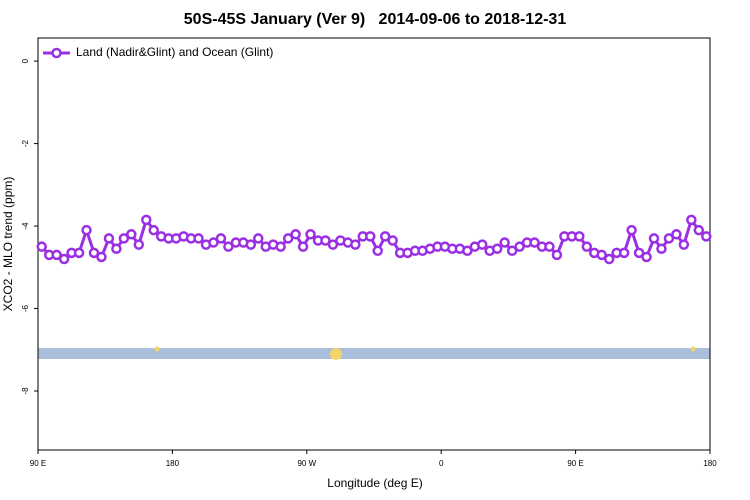 This screenshot has width=750, height=500. Describe the element at coordinates (174, 52) in the screenshot. I see `legend-label: Land (Nadir&Glint) and Ocean (Glint)` at that location.